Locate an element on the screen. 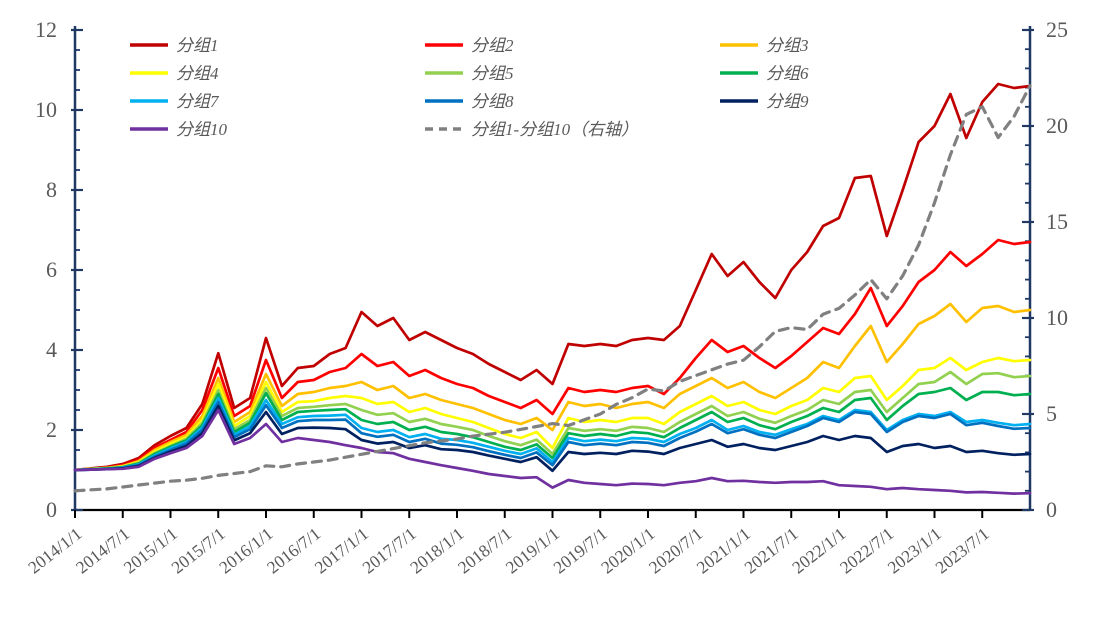  x-axis-tick-label: 2017/1/1 is located at coordinates (341, 550).